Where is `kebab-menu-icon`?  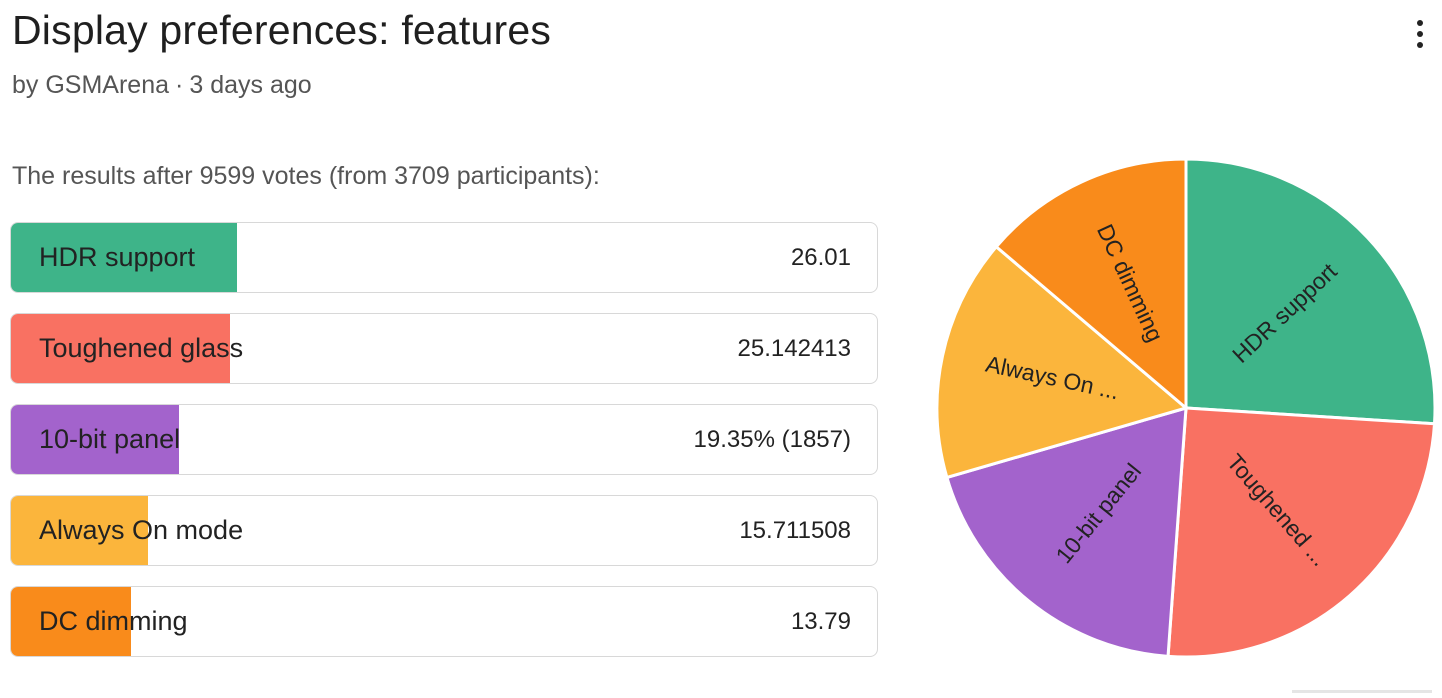 kebab-menu-icon is located at coordinates (1420, 34).